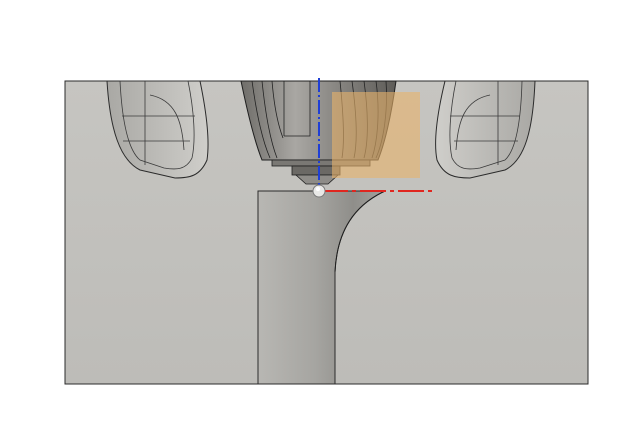 The image size is (619, 424). I want to click on selection-plane, so click(376, 135).